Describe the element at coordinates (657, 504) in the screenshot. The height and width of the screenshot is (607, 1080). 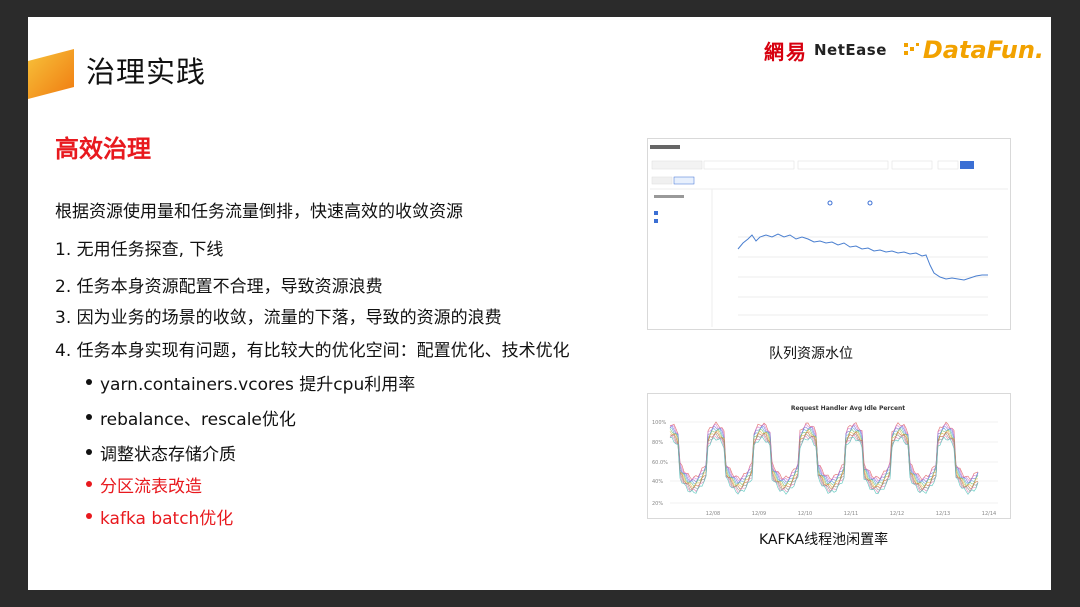
I see `y-tick-label: 20%` at that location.